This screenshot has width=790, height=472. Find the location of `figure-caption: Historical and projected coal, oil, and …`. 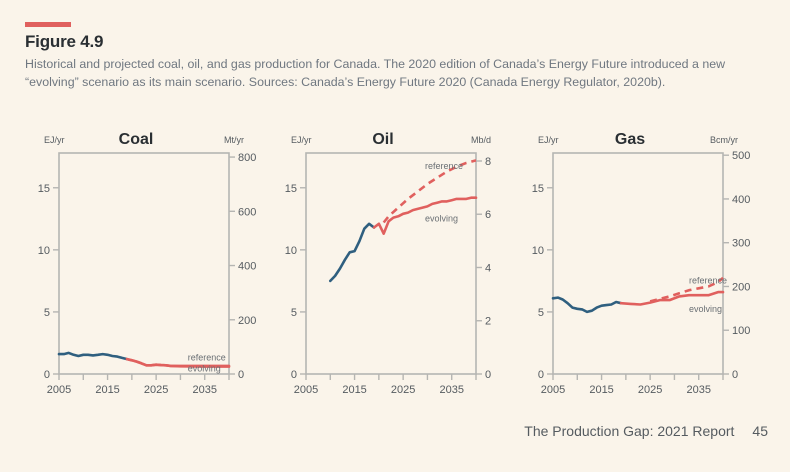

figure-caption: Historical and projected coal, oil, and … is located at coordinates (375, 73).